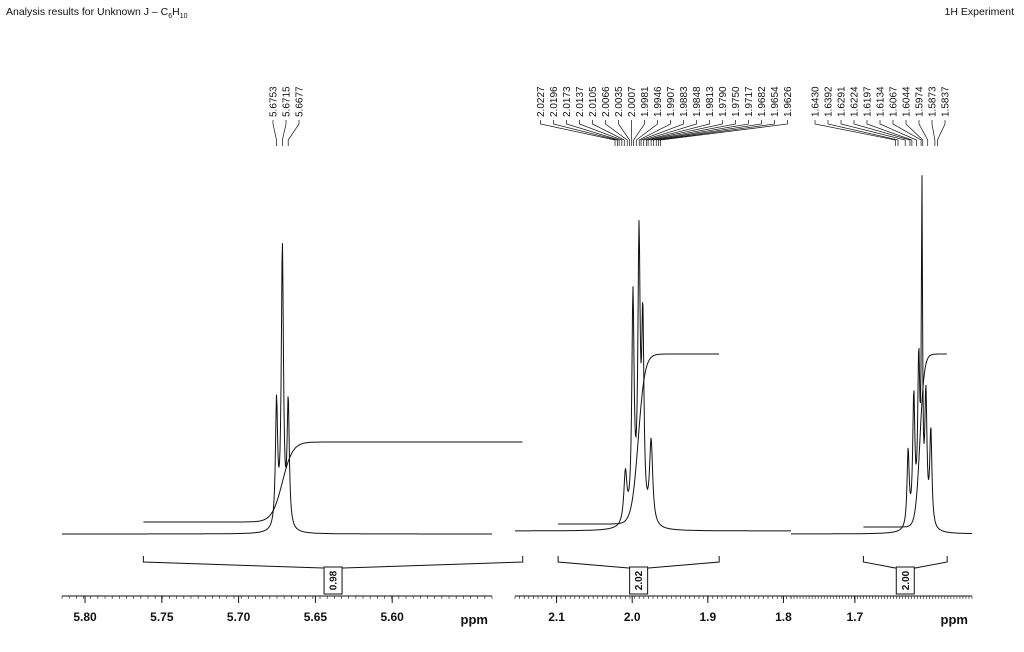  What do you see at coordinates (392, 617) in the screenshot?
I see `x-tick-label: 5.60` at bounding box center [392, 617].